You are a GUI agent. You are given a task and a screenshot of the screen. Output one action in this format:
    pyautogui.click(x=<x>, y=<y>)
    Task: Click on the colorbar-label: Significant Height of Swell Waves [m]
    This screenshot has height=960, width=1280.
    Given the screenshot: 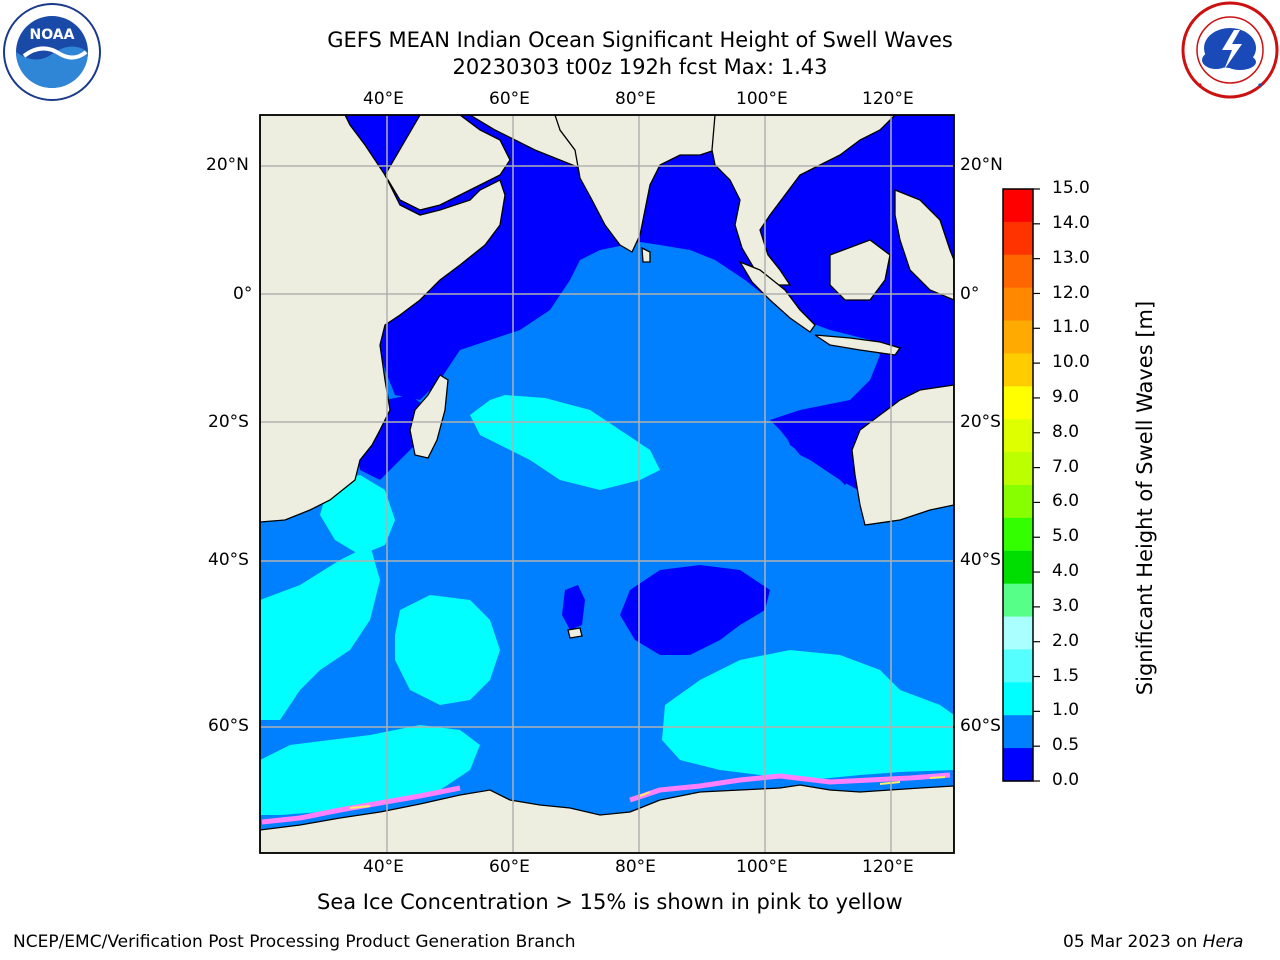 What is the action you would take?
    pyautogui.click(x=1145, y=498)
    